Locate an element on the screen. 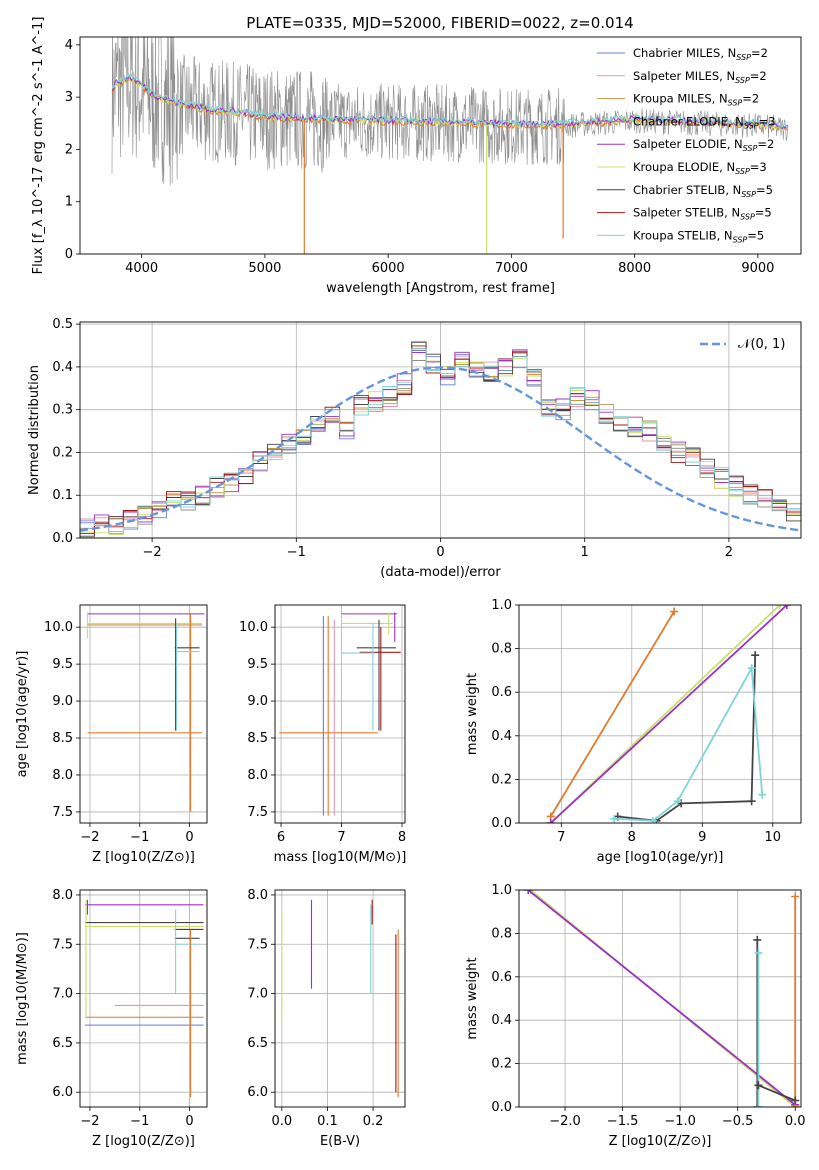 The image size is (819, 1170). x-tick-label: −2.0 is located at coordinates (565, 1121).